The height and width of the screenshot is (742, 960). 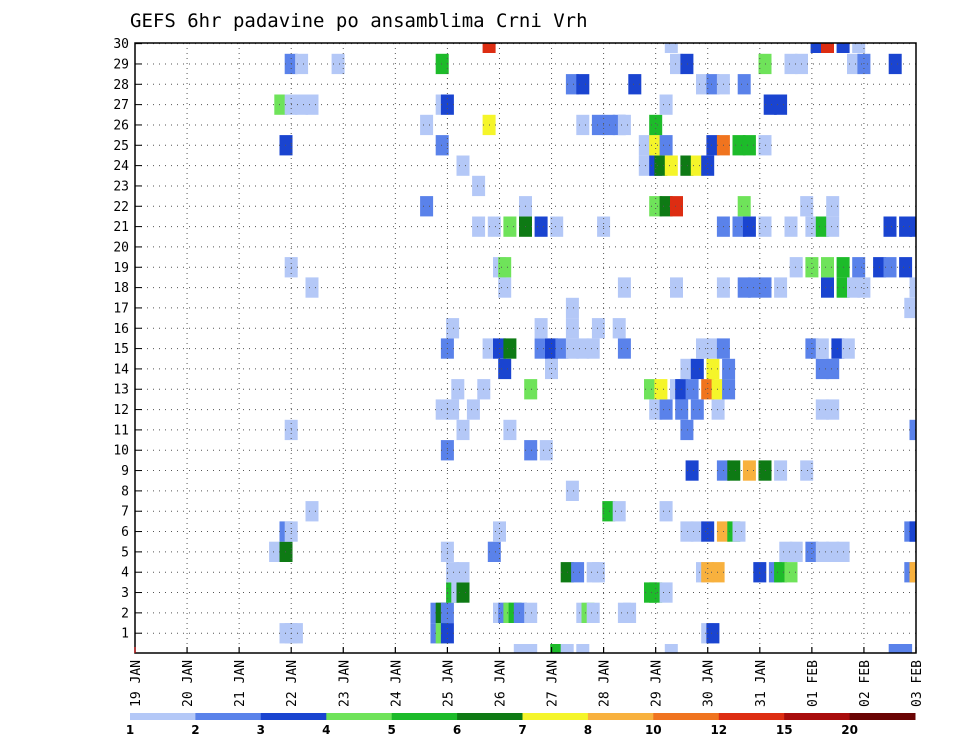 What do you see at coordinates (121, 105) in the screenshot?
I see `y-tick-label: 27` at bounding box center [121, 105].